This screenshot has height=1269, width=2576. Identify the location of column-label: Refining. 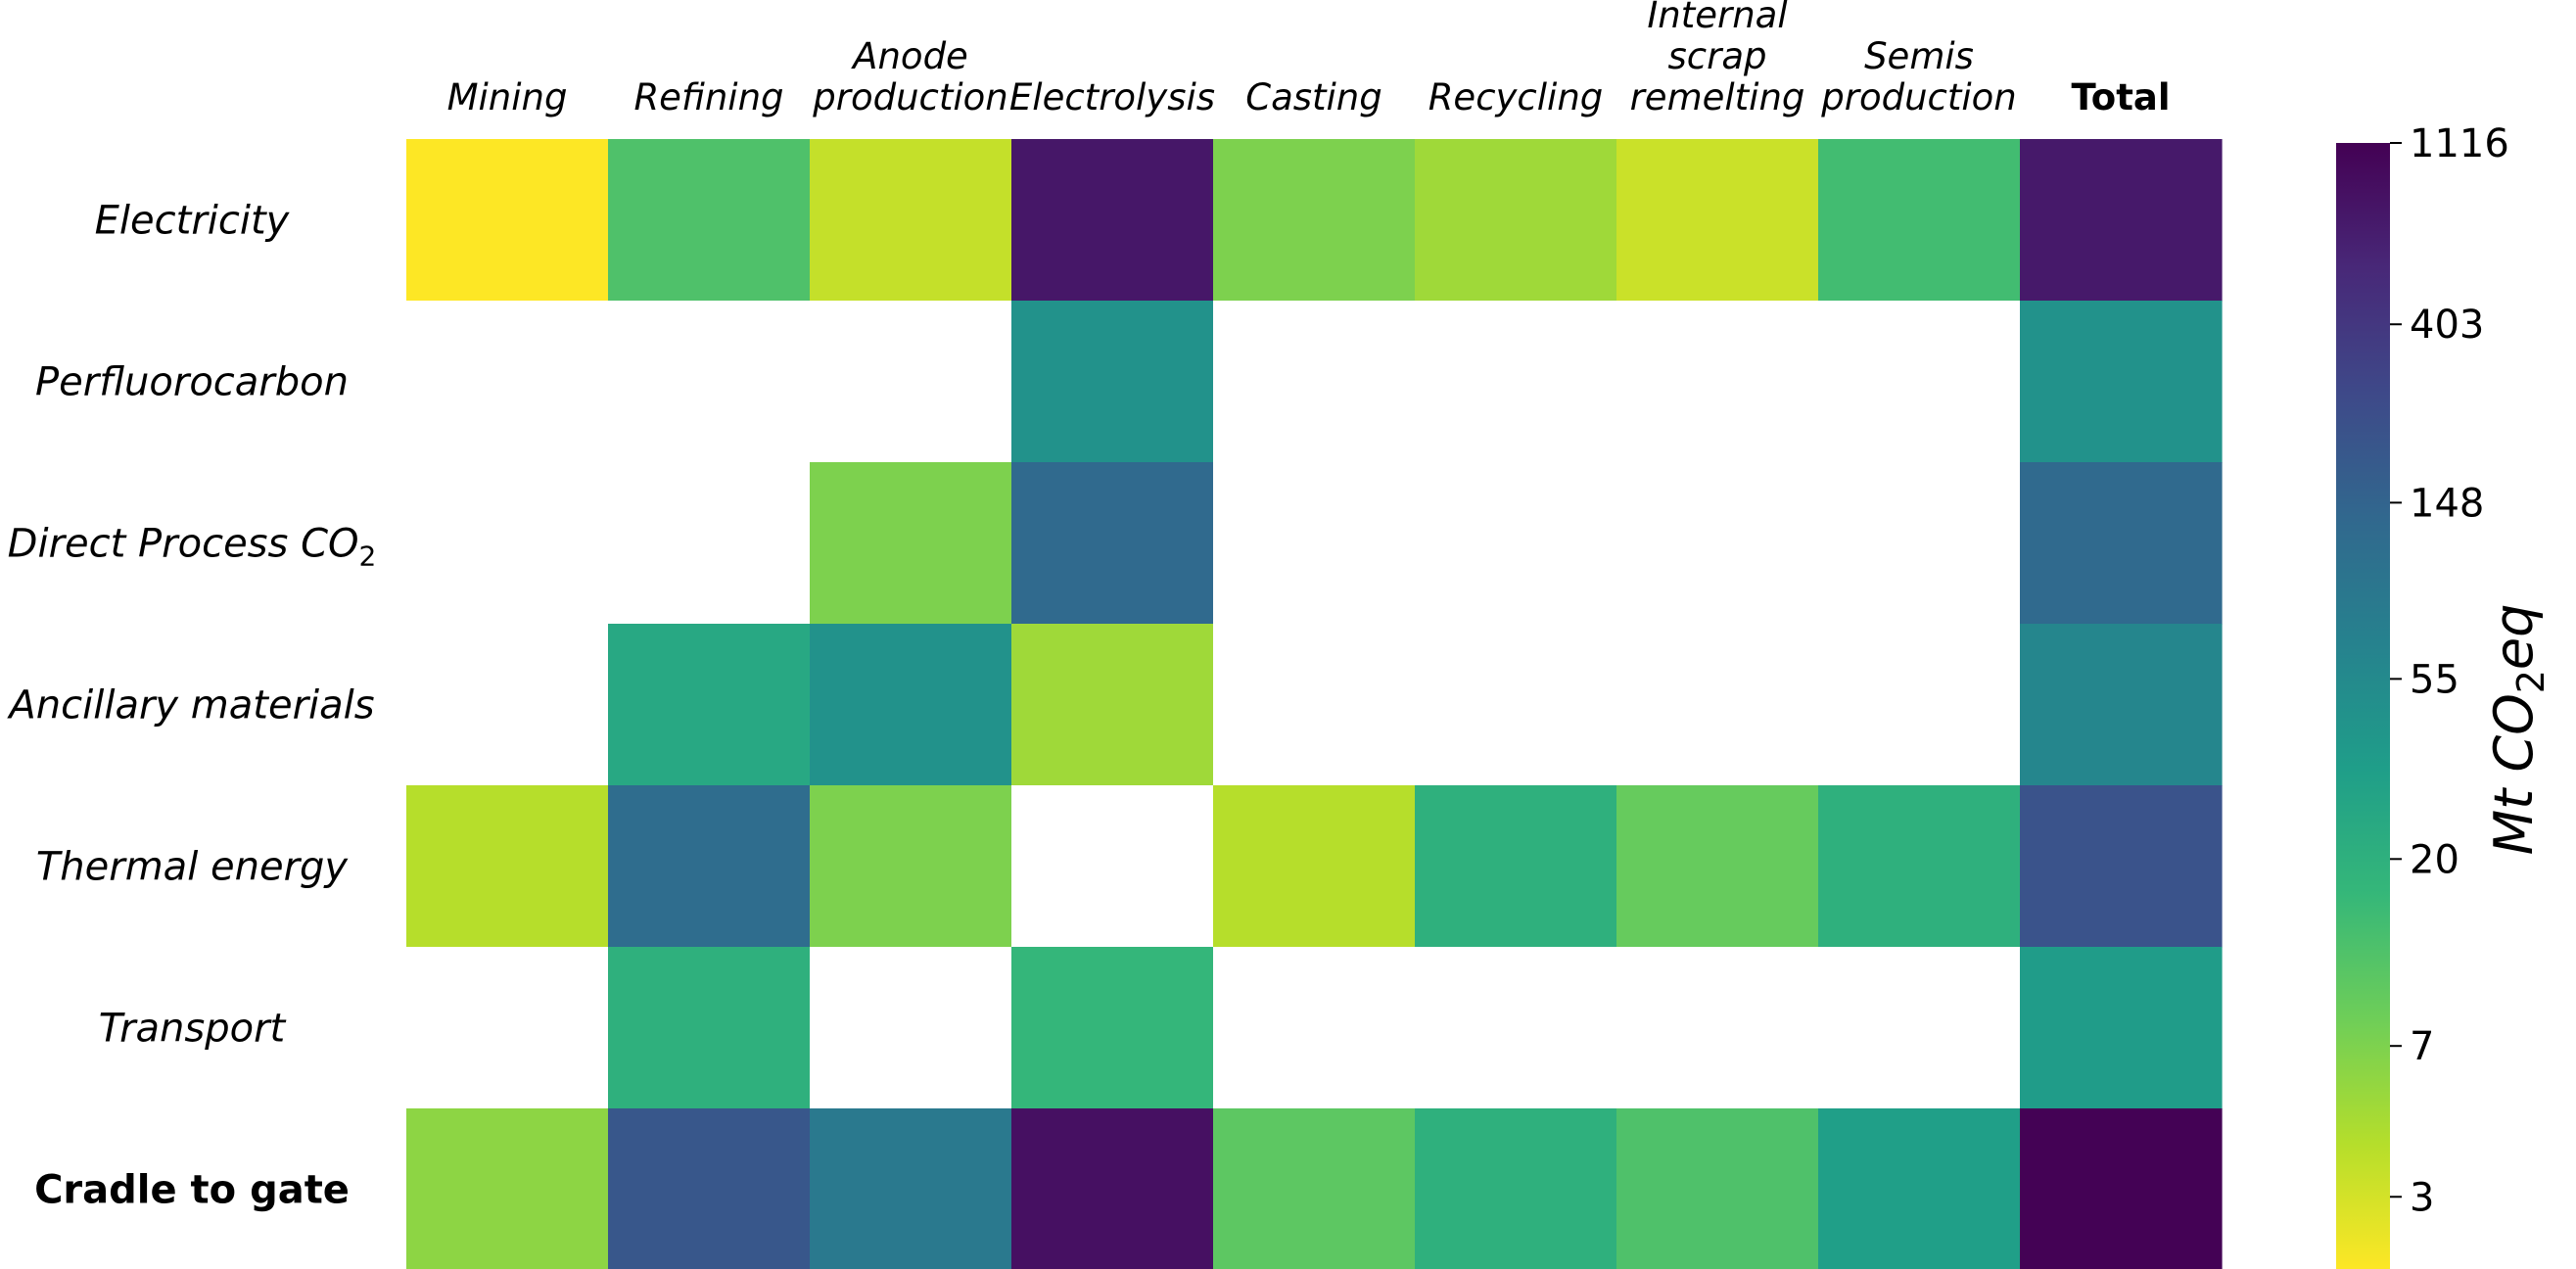
(708, 97).